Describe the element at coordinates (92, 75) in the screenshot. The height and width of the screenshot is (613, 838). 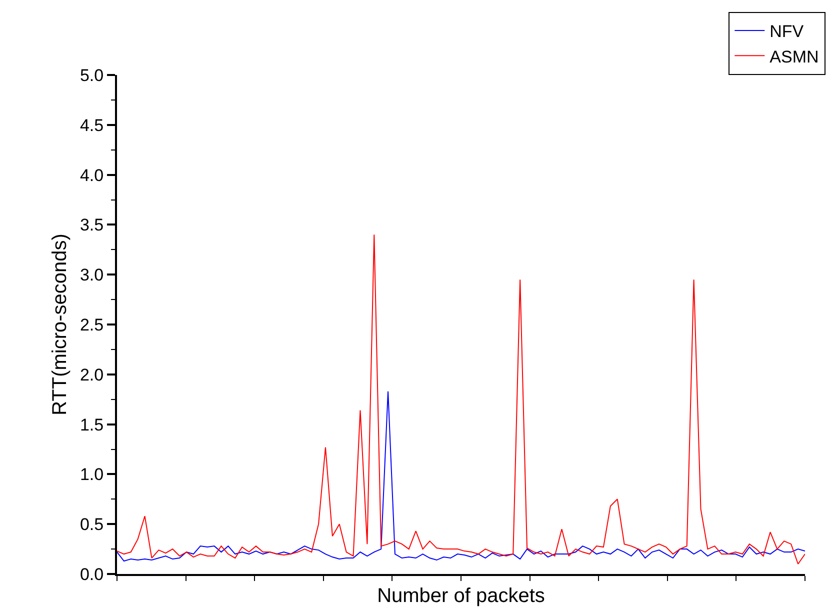
I see `y-tick-label: 5.0` at that location.